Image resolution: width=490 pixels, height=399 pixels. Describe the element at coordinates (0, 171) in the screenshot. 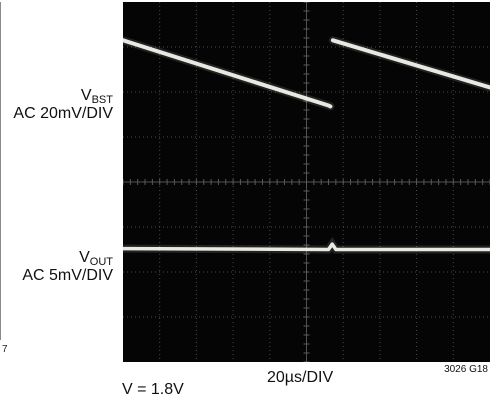

I see `adjacent-figure-border` at that location.